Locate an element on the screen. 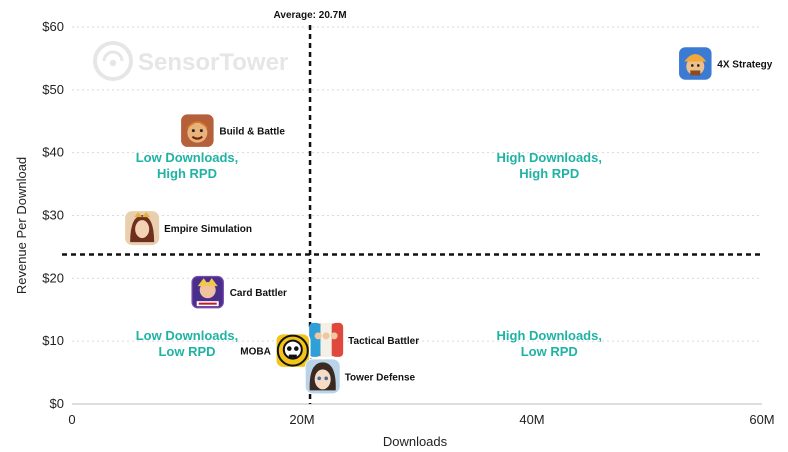  point-label: Build & Battle is located at coordinates (252, 132).